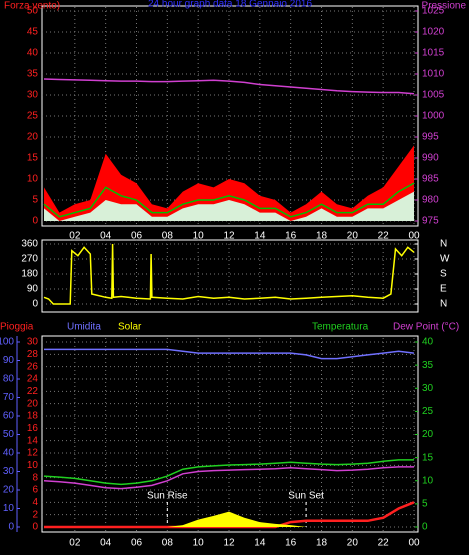  Describe the element at coordinates (33, 354) in the screenshot. I see `y-tick-label: 28` at that location.